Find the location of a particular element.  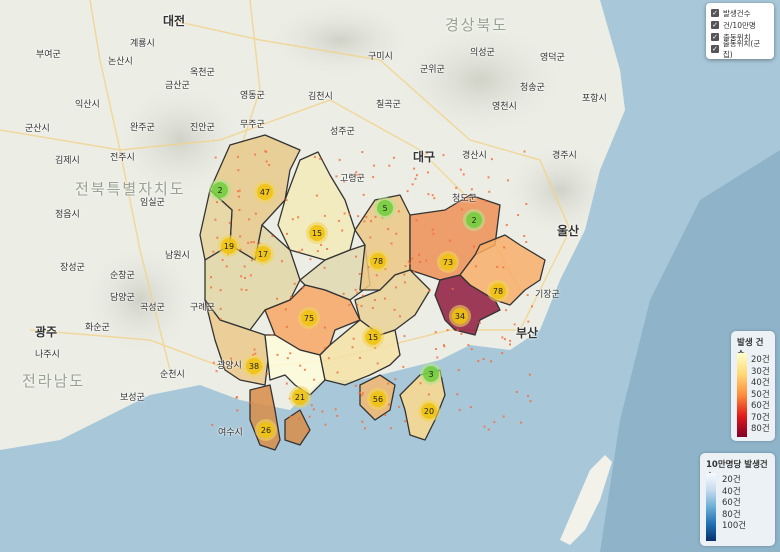

place-label: 완주군 is located at coordinates (142, 128).